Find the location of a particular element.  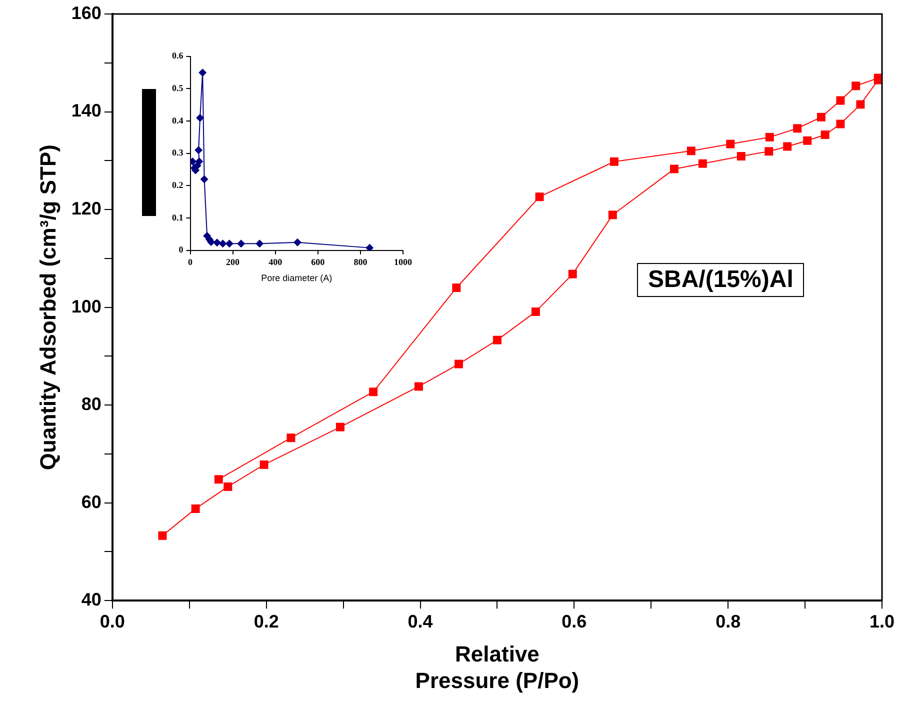

x-tick-label: 0.2 is located at coordinates (266, 621).